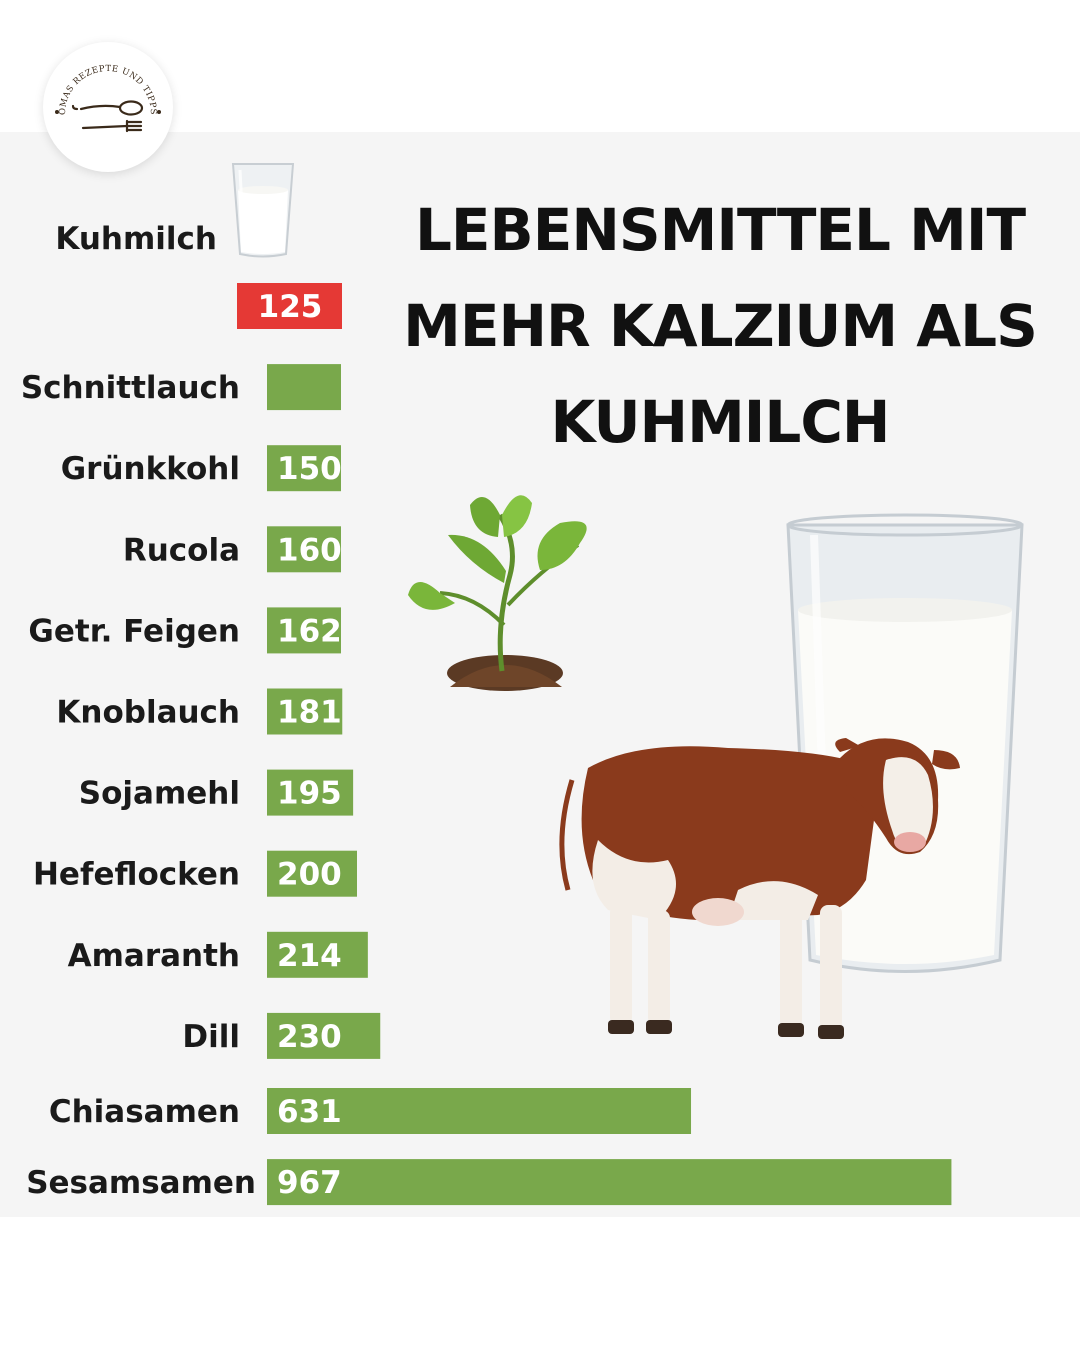  Describe the element at coordinates (479, 1111) in the screenshot. I see `bar-chiasamen` at that location.